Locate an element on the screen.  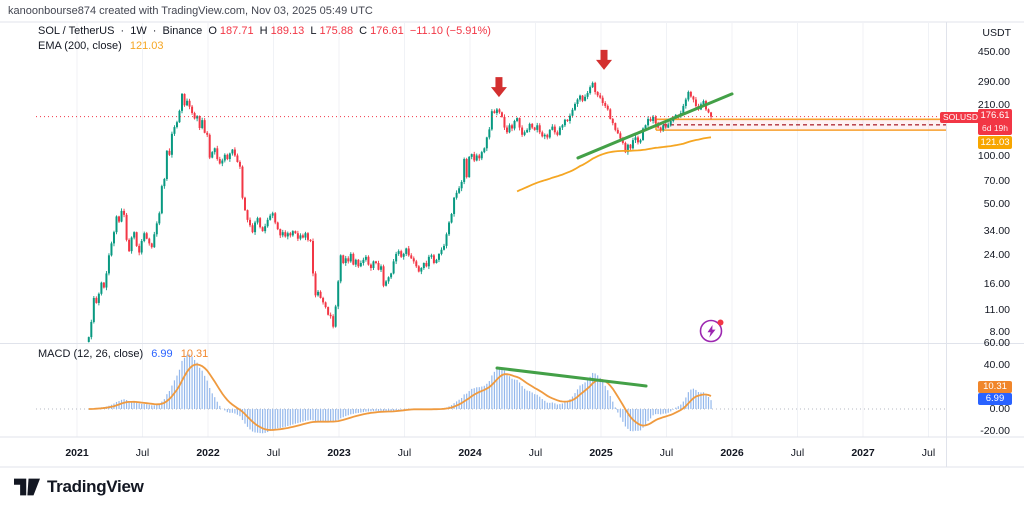
macd-pane is located at coordinates (491, 394).